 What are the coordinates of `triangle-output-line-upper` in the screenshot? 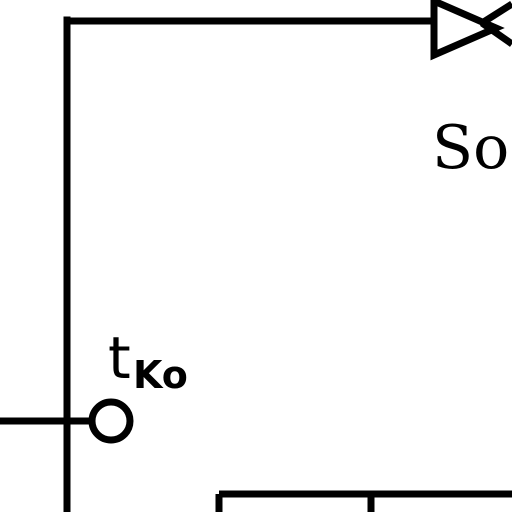 It's located at (496, 13).